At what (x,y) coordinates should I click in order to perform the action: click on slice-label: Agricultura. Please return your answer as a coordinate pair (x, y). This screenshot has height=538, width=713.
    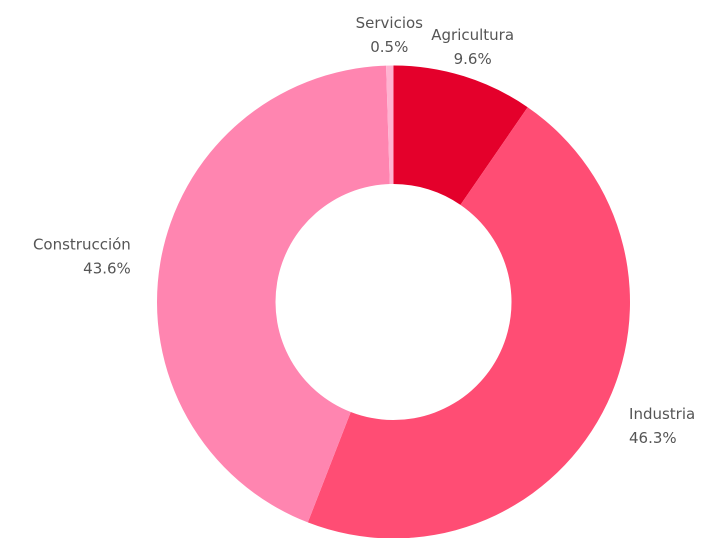
    Looking at the image, I should click on (472, 35).